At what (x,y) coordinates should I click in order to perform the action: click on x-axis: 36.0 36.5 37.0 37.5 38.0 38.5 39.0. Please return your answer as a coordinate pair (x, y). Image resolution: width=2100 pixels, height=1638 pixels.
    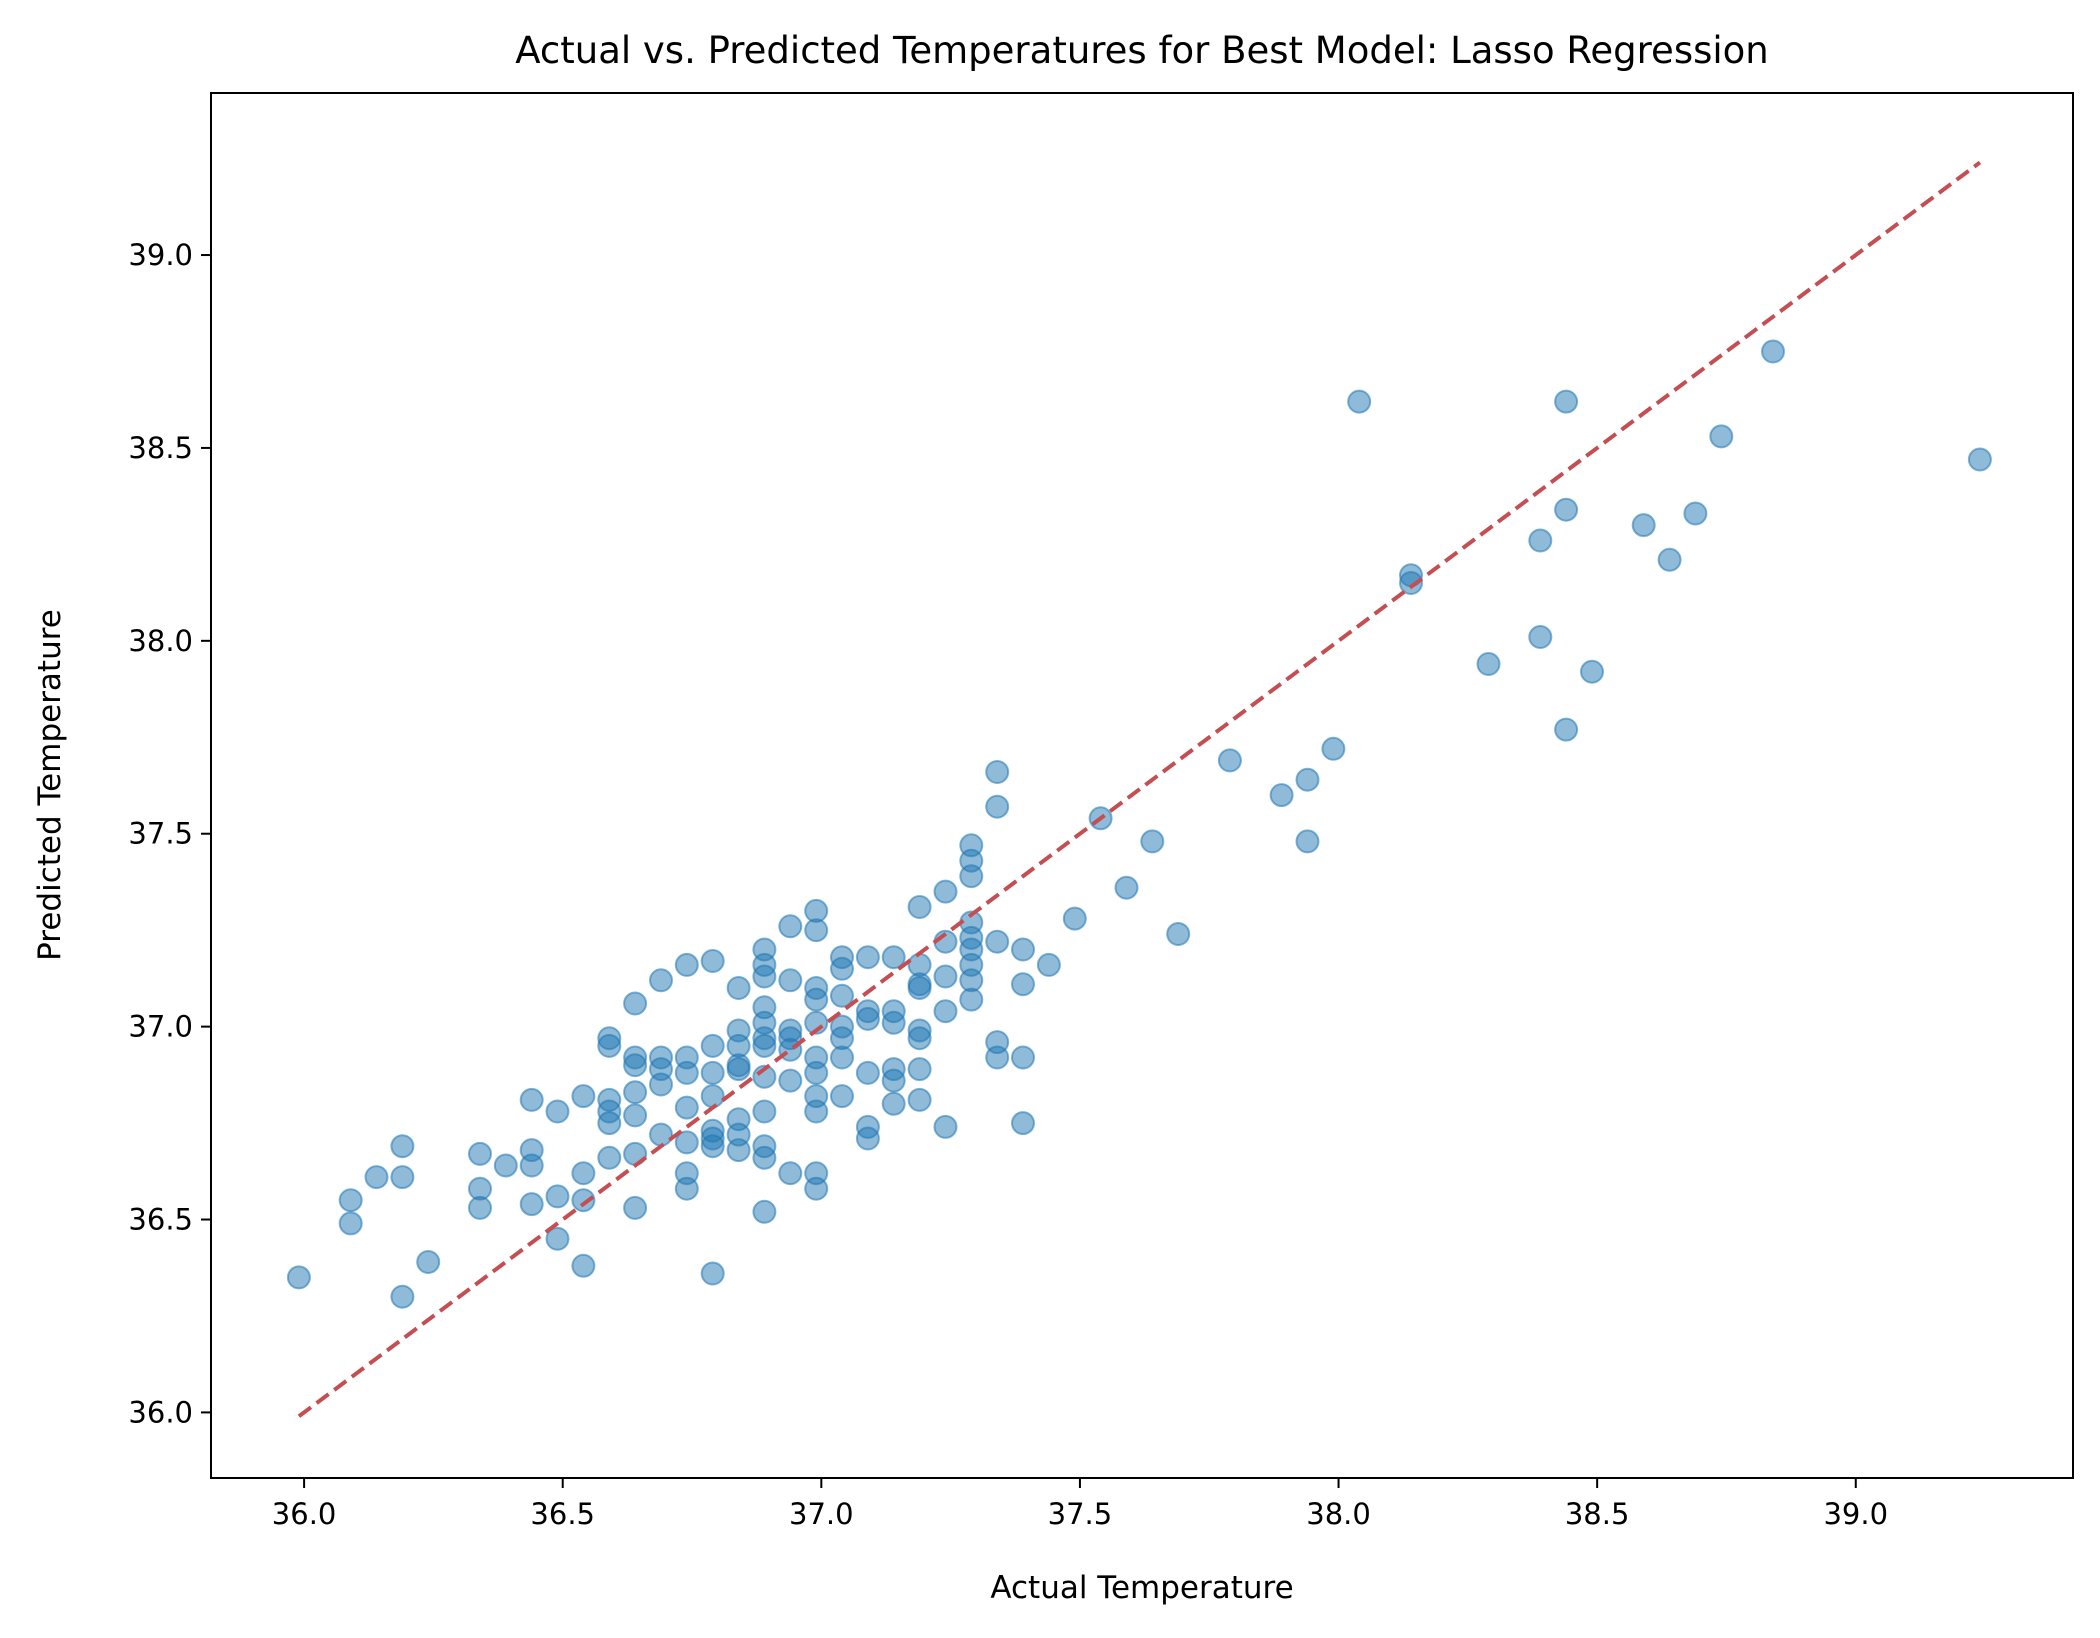
    Looking at the image, I should click on (1080, 1504).